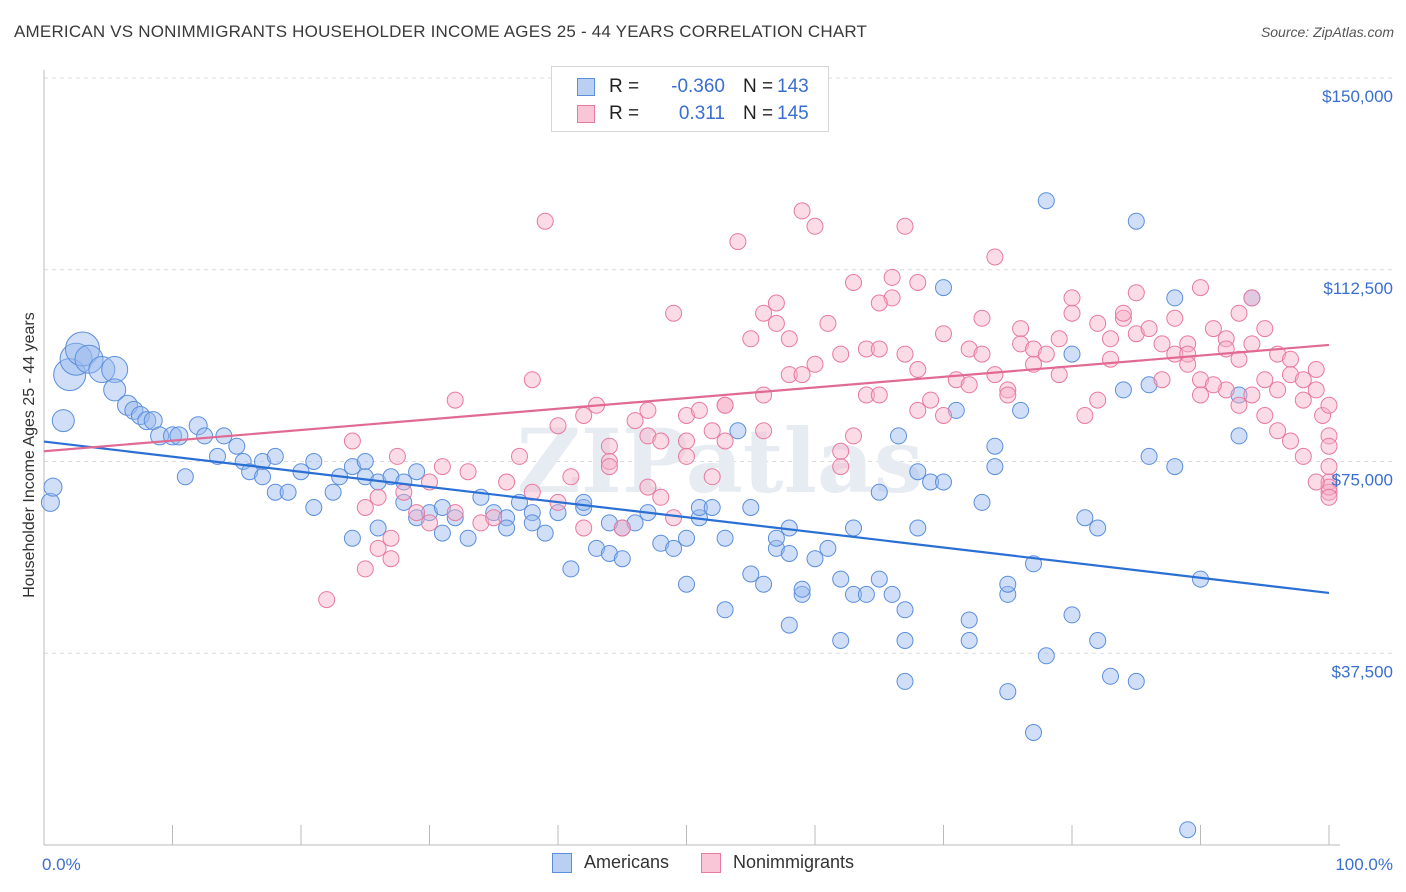 The height and width of the screenshot is (892, 1406). Describe the element at coordinates (686, 398) in the screenshot. I see `trend-line-nonimmigrants` at that location.